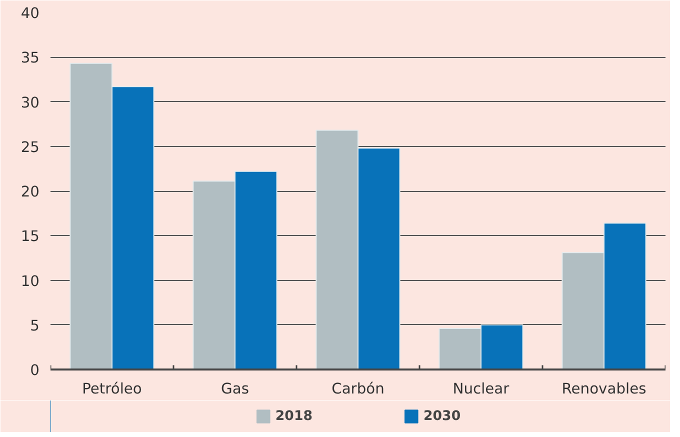 This screenshot has height=437, width=680. What do you see at coordinates (112, 389) in the screenshot?
I see `x-tick-label: Petróleo` at bounding box center [112, 389].